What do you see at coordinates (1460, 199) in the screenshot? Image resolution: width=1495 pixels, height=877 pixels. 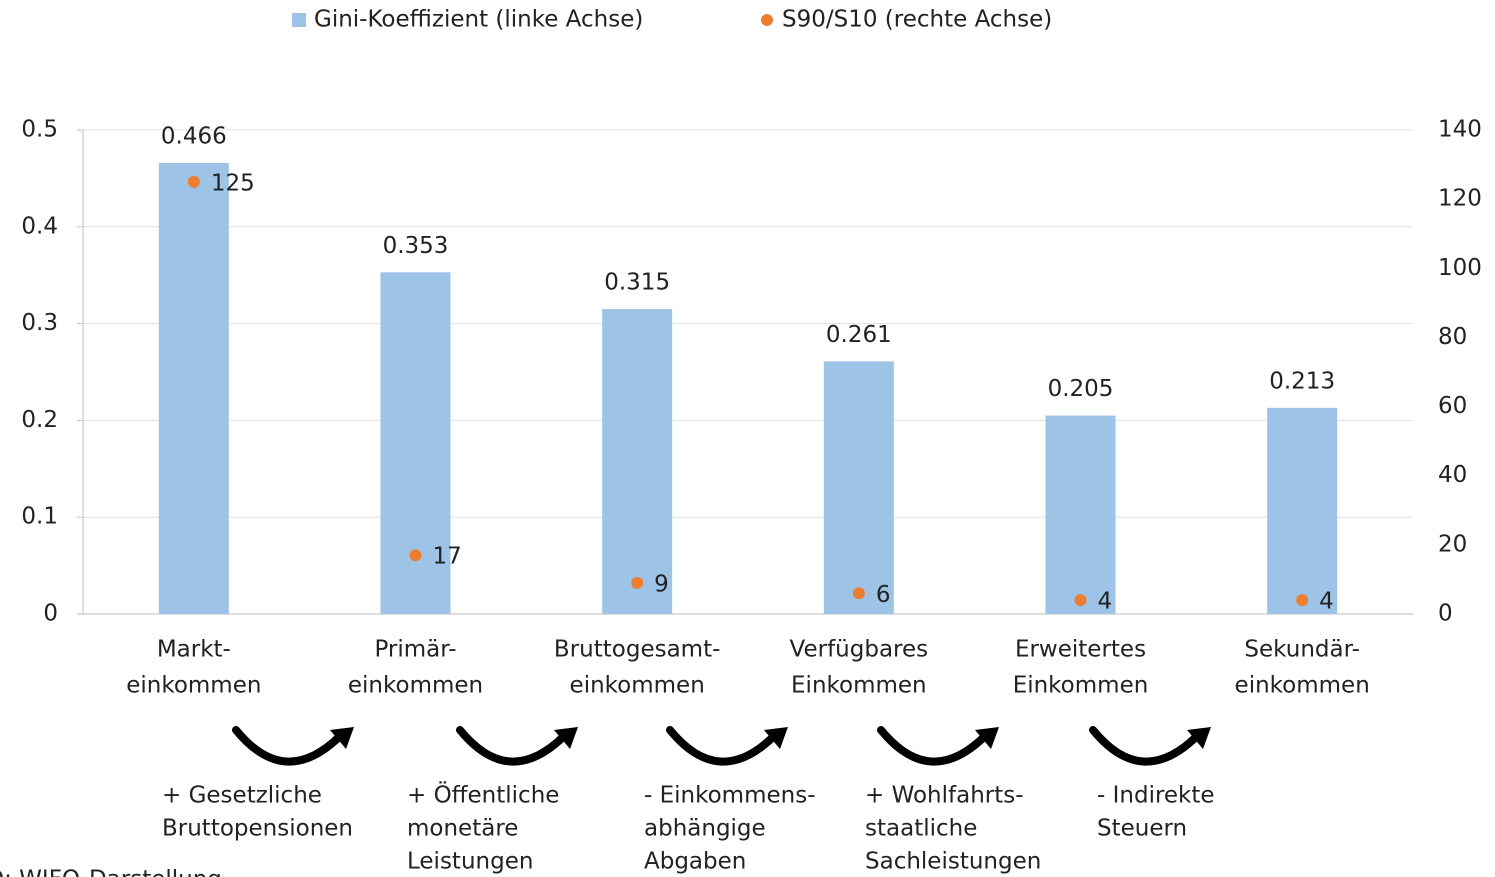 I see `y2-tick-label: 120` at bounding box center [1460, 199].